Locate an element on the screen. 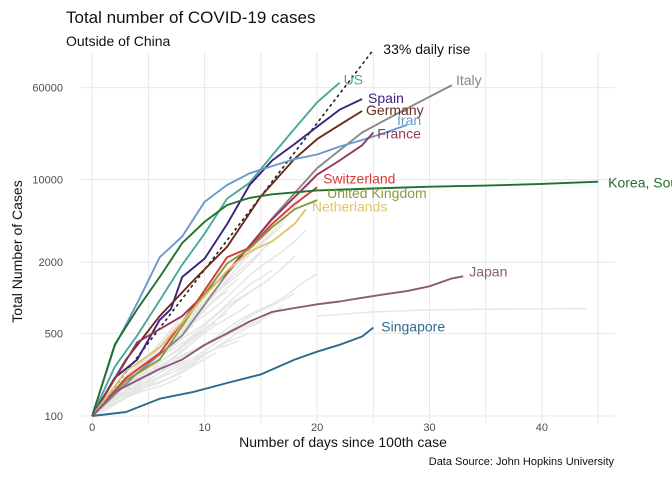  series-label-switzerland: Switzerland is located at coordinates (359, 178).